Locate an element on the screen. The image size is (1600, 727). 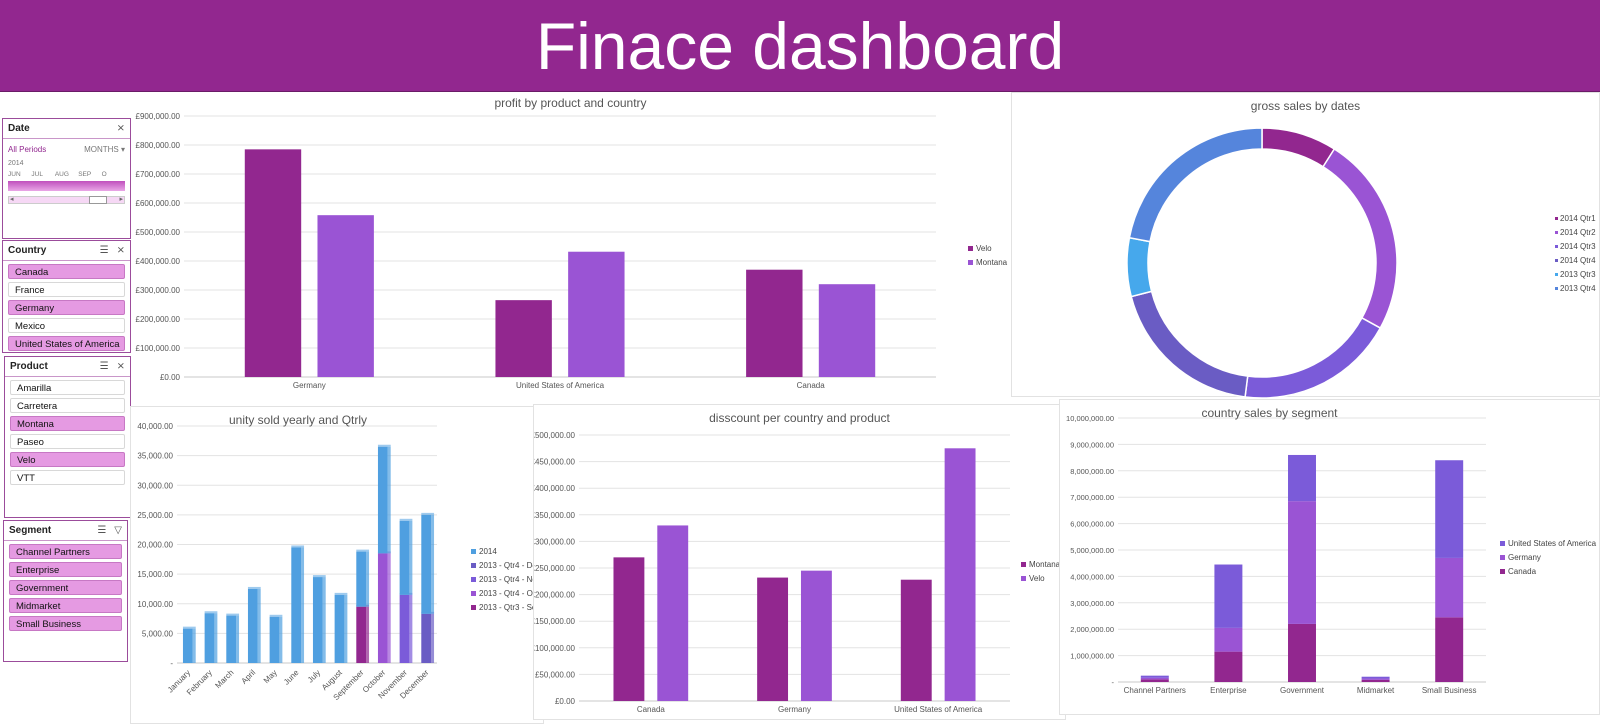
legend-label: 2014 Qtr4 is located at coordinates (1578, 260).